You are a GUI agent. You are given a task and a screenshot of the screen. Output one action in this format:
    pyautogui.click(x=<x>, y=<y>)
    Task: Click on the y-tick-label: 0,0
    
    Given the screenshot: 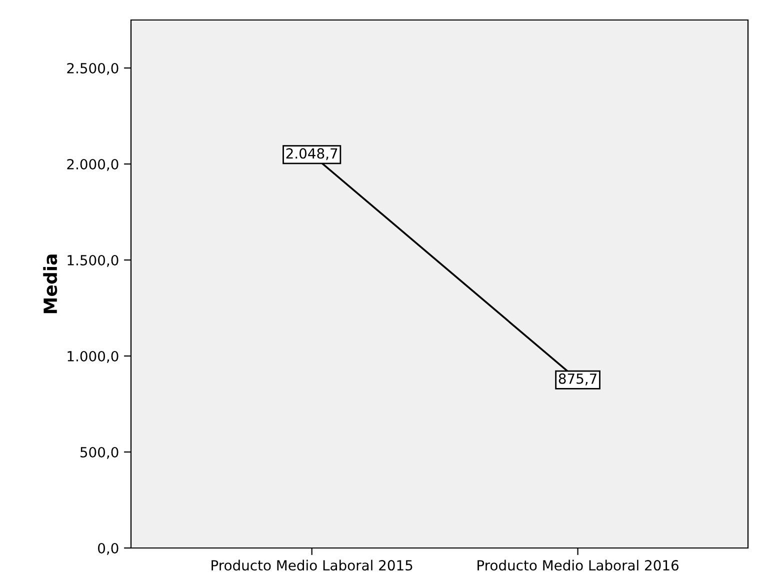 What is the action you would take?
    pyautogui.click(x=108, y=548)
    